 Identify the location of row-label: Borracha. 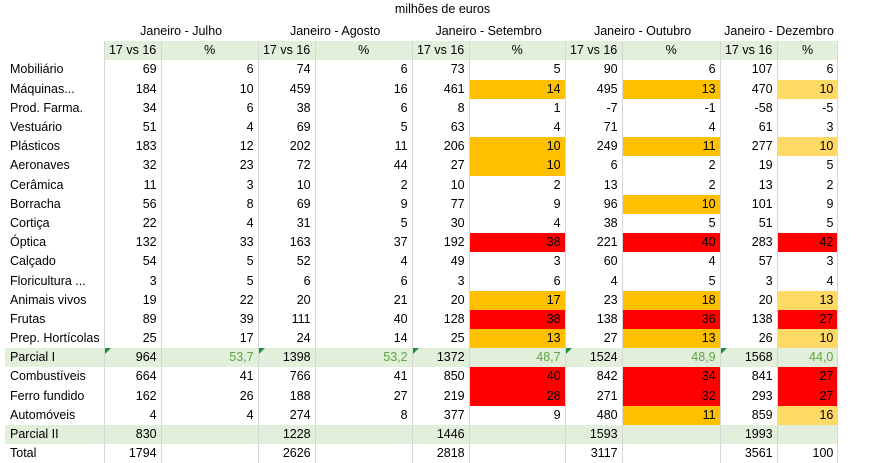
(55, 204).